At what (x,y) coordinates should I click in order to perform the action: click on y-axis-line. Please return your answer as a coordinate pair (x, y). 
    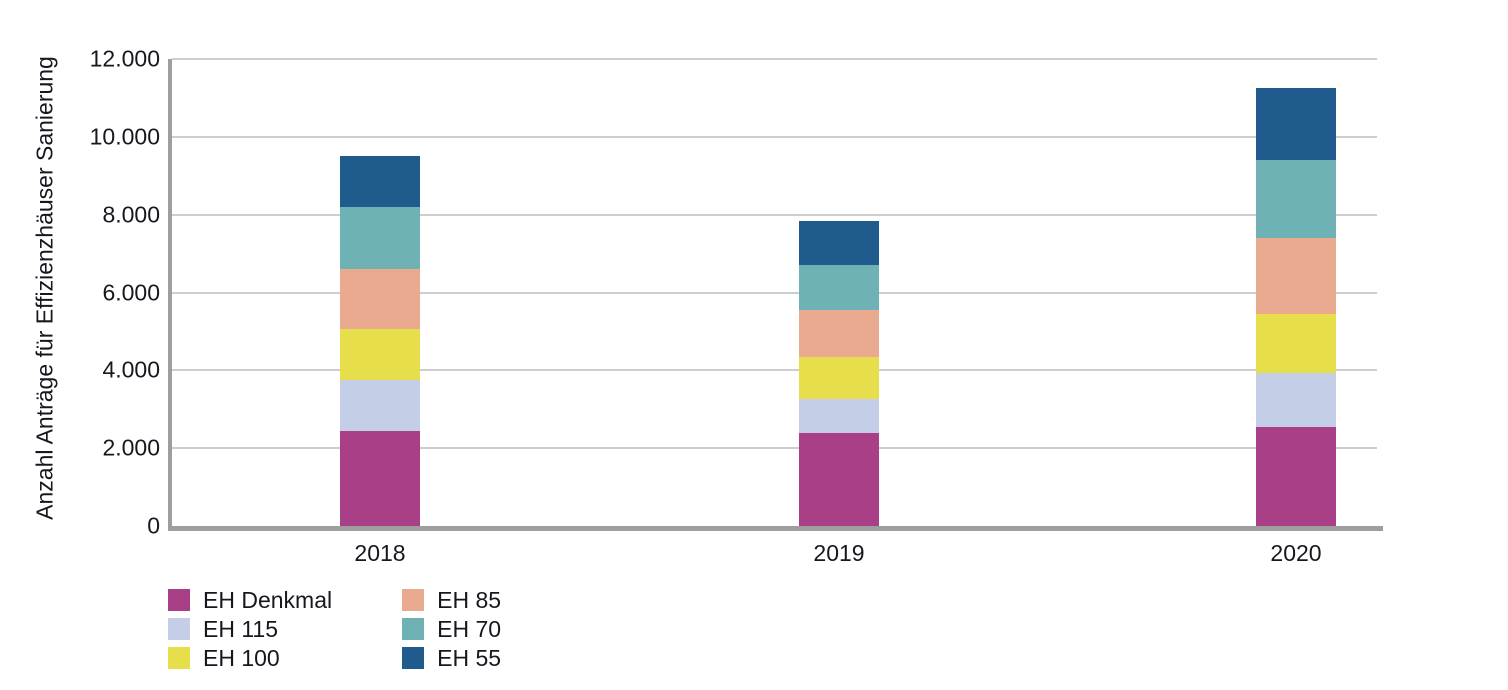
    Looking at the image, I should click on (170, 292).